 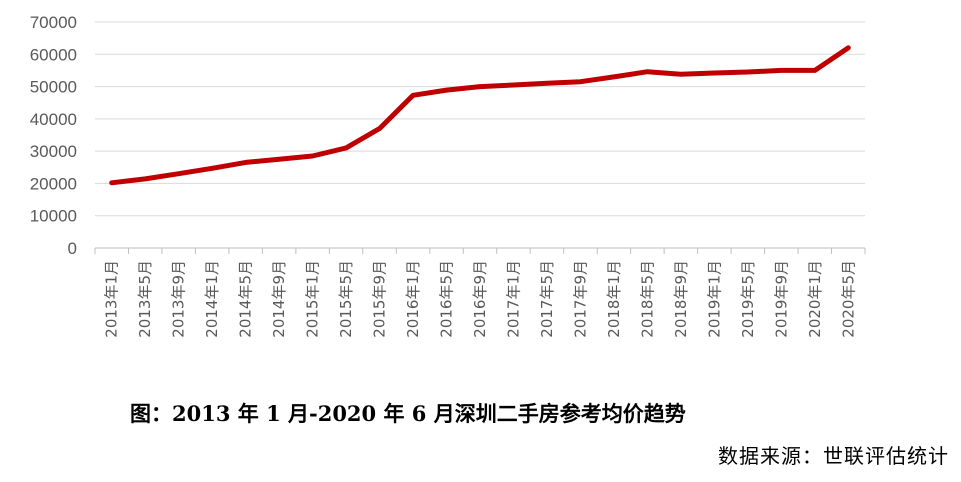 What do you see at coordinates (614, 299) in the screenshot?
I see `x-tick-label: 2018年1月` at bounding box center [614, 299].